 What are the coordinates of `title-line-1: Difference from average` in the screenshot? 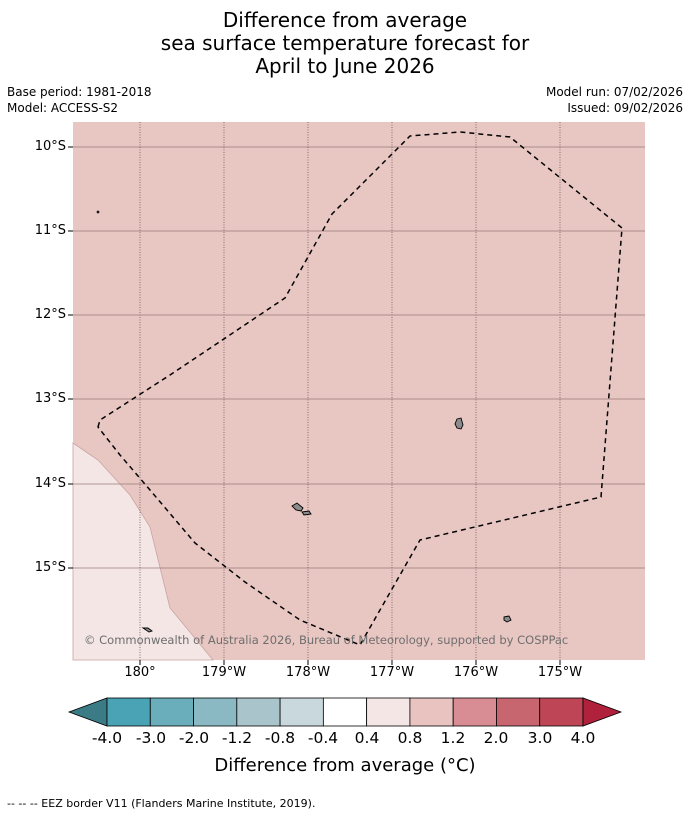 It's located at (345, 20).